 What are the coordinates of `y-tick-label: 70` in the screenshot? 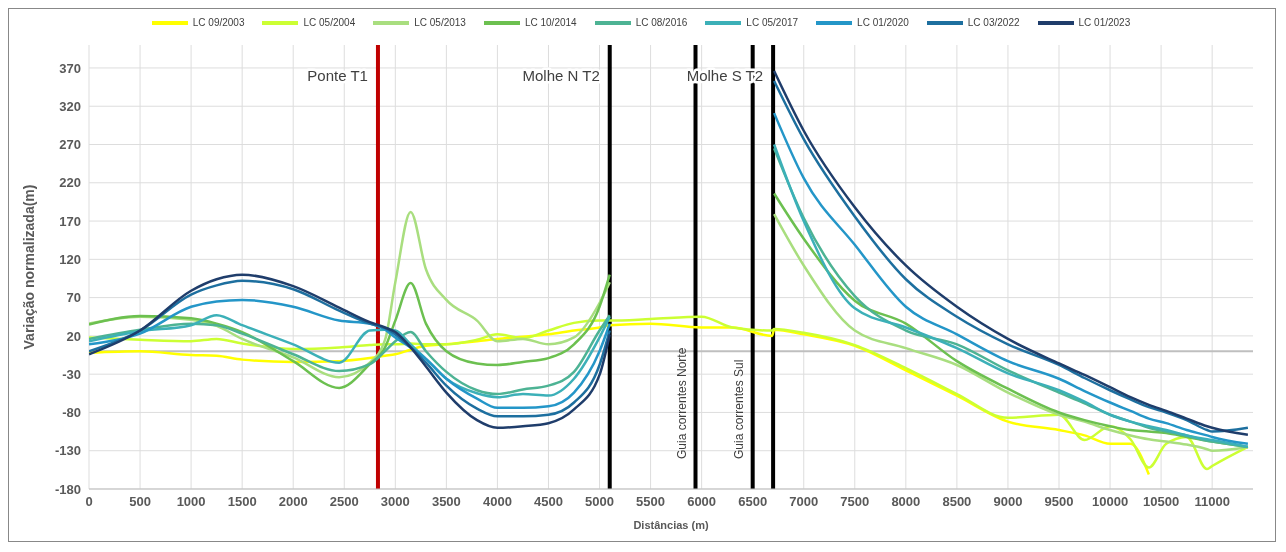 It's located at (73, 298).